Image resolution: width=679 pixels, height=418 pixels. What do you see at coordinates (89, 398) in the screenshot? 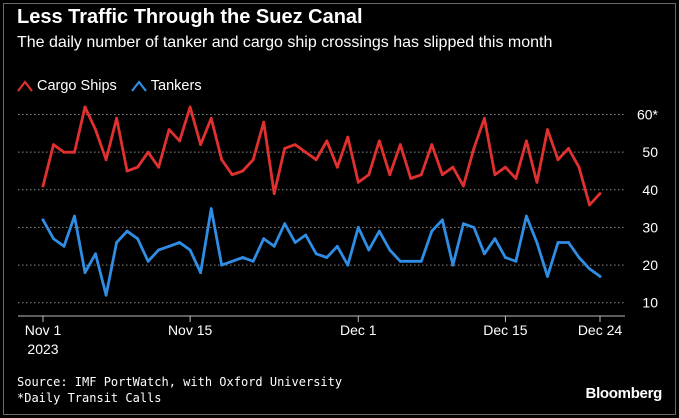
I see `footnote-line: *Daily Transit Calls` at bounding box center [89, 398].